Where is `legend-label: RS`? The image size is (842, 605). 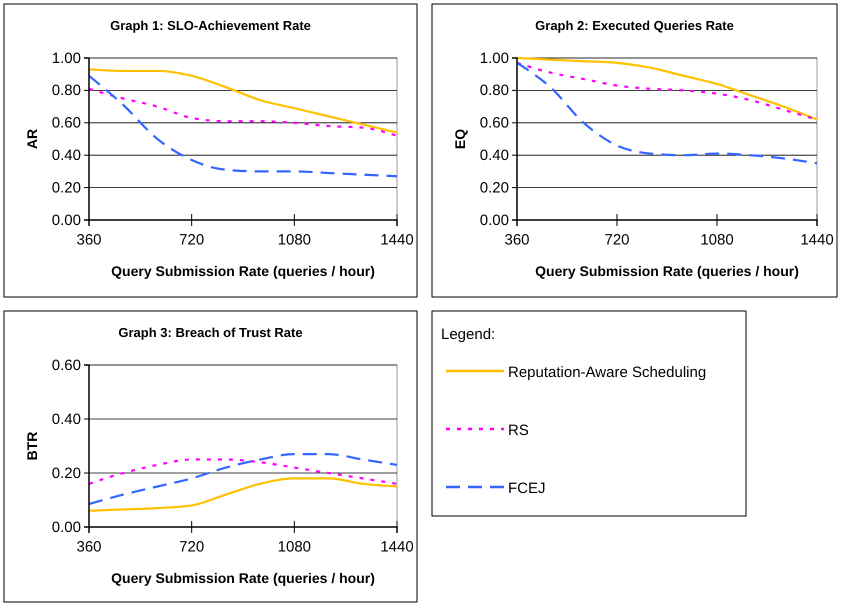 legend-label: RS is located at coordinates (518, 430).